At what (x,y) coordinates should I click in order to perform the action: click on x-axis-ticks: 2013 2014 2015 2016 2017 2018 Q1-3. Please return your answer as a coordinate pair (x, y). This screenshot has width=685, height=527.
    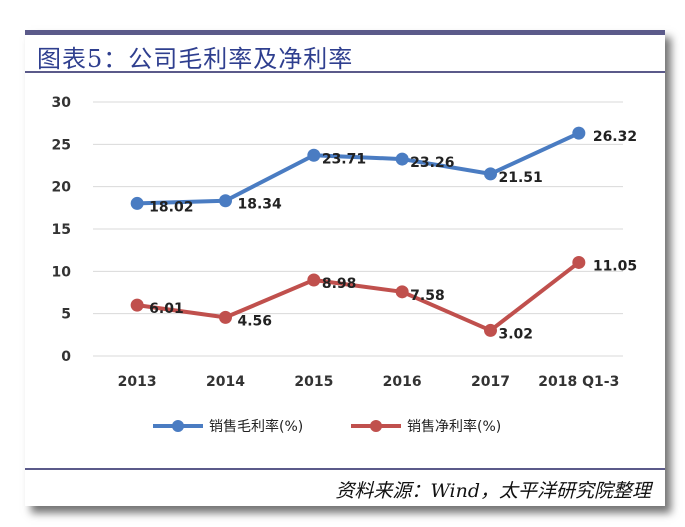
    Looking at the image, I should click on (369, 382).